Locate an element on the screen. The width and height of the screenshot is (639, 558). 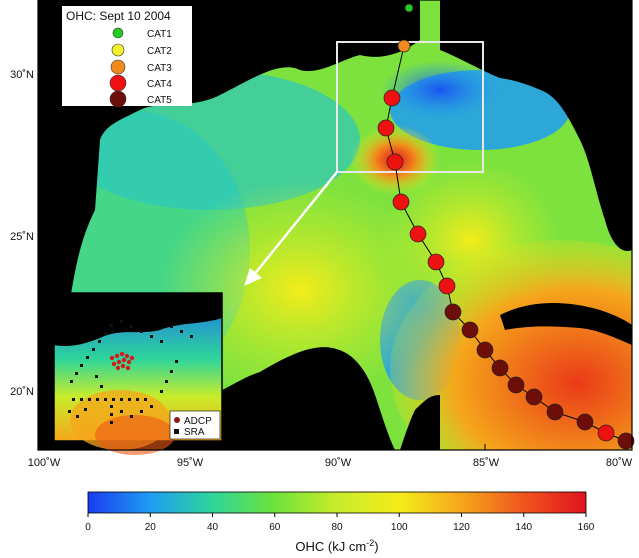
category-legend-title: OHC: Sept 10 2004 is located at coordinates (118, 16).